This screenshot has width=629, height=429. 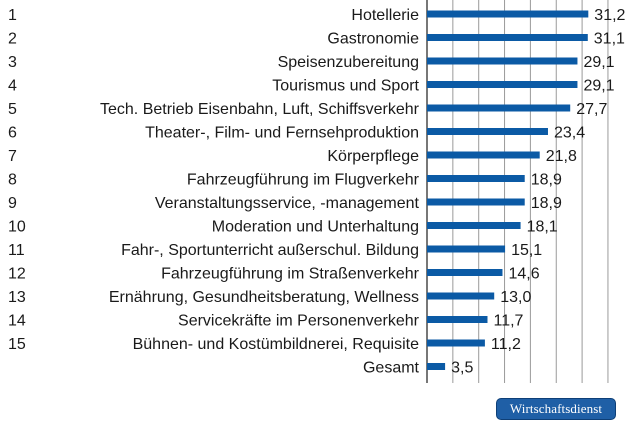 What do you see at coordinates (17, 227) in the screenshot?
I see `rank-number: 10` at bounding box center [17, 227].